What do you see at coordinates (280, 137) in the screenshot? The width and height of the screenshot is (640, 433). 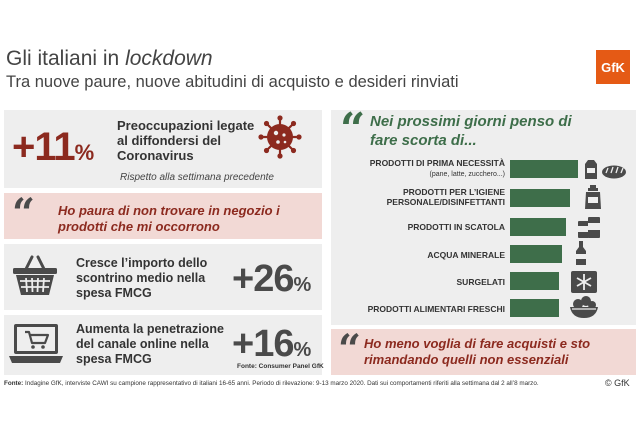 I see `virus-icon` at bounding box center [280, 137].